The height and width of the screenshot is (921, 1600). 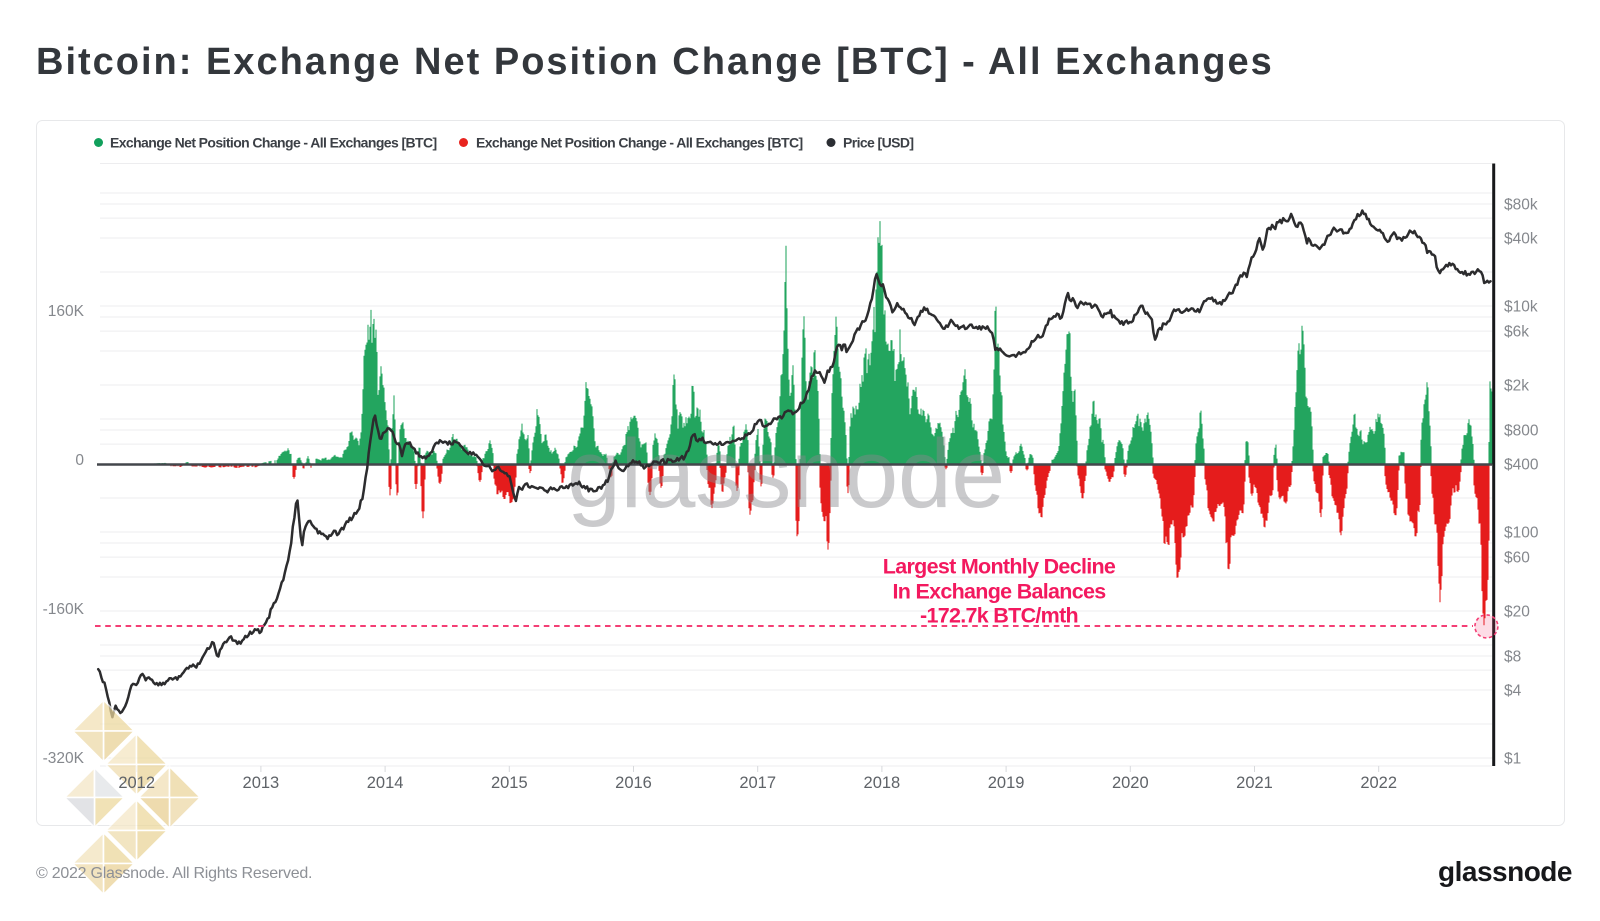 What do you see at coordinates (1521, 431) in the screenshot?
I see `svg-text: $800` at bounding box center [1521, 431].